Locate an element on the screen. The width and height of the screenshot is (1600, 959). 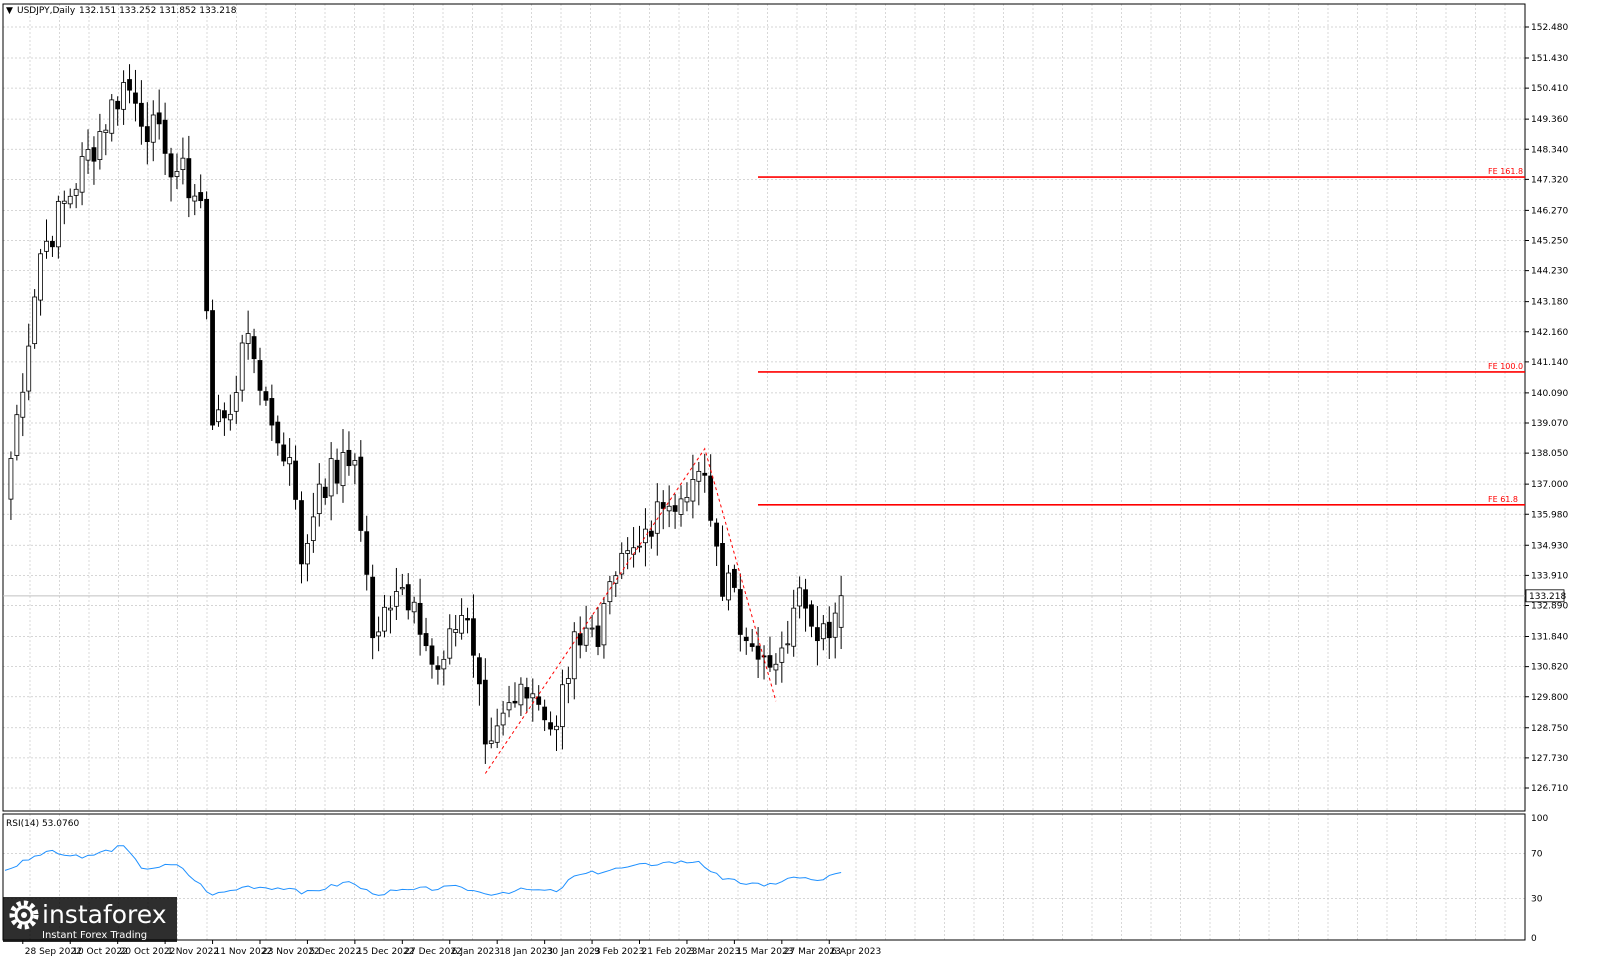
price-tick-label: 146.270 is located at coordinates (1549, 211).